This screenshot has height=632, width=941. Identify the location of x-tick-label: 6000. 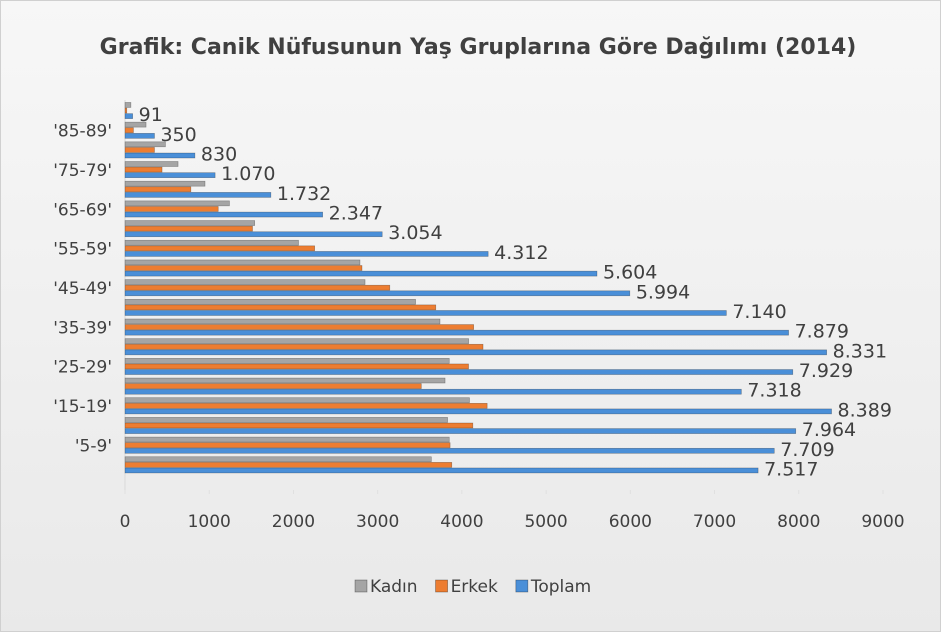
(630, 522).